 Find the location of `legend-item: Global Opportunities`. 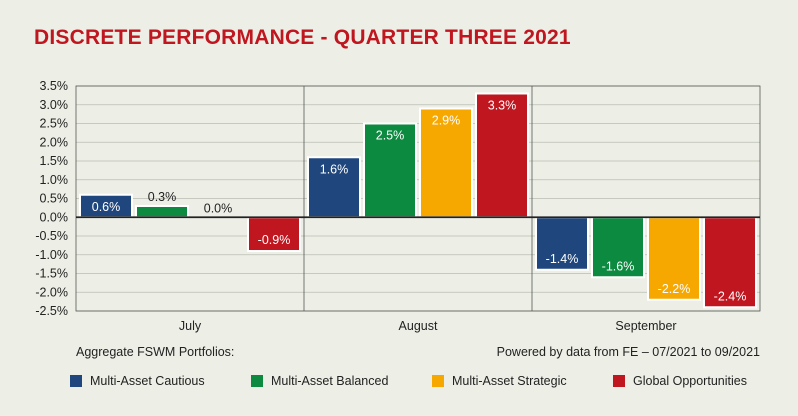

legend-item: Global Opportunities is located at coordinates (680, 381).